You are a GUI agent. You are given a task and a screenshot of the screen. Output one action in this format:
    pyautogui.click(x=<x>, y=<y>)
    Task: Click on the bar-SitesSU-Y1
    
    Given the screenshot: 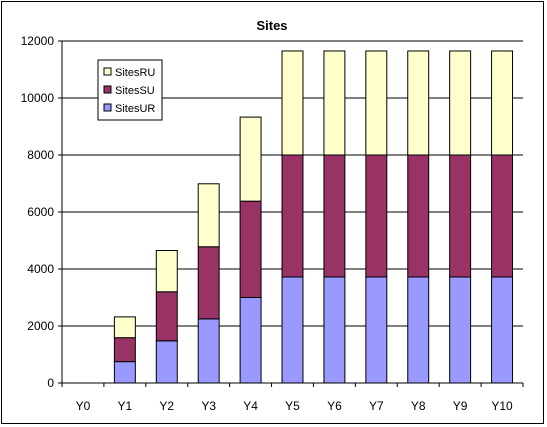 What is the action you would take?
    pyautogui.click(x=124, y=350)
    